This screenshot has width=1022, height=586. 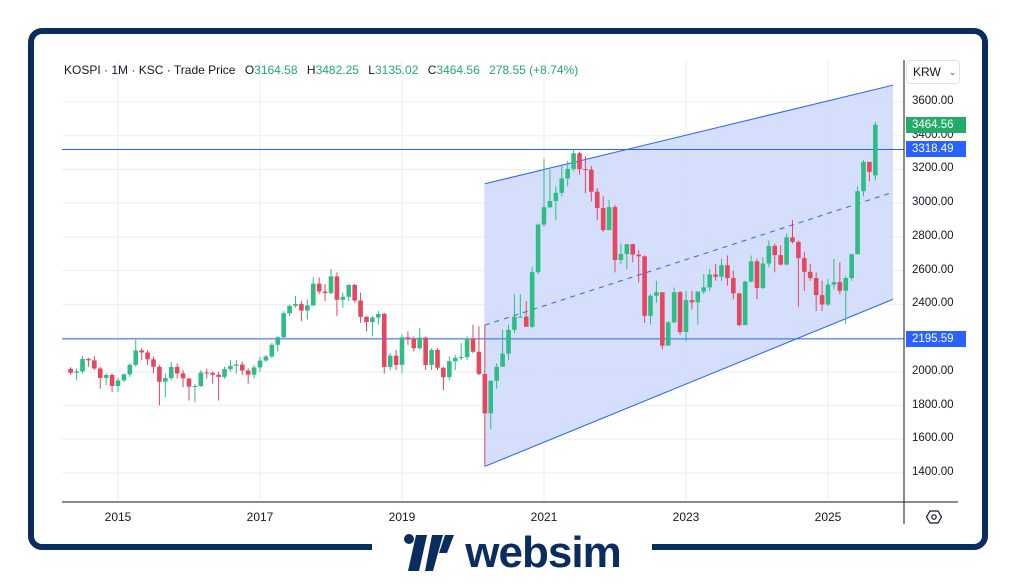 What do you see at coordinates (82, 70) in the screenshot?
I see `legend-symbol: KOSPI` at bounding box center [82, 70].